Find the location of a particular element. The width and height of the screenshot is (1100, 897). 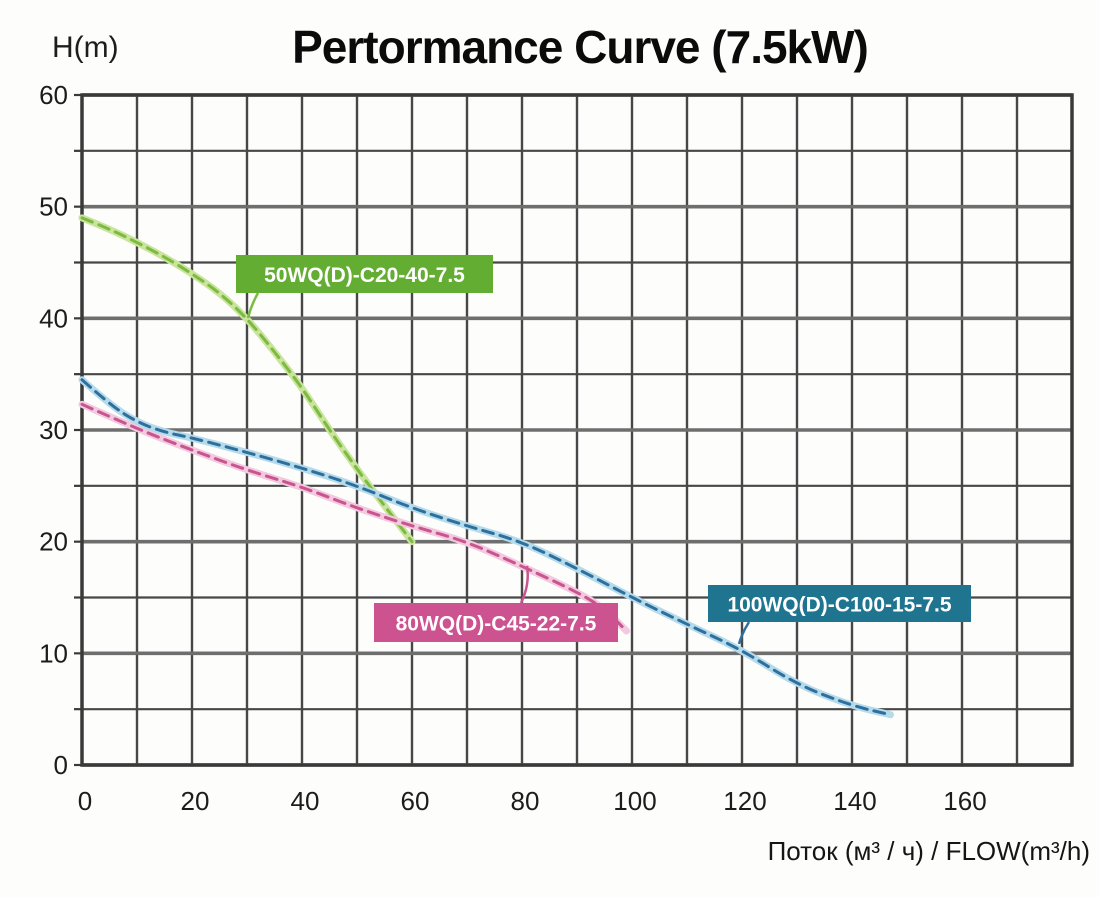

y-tick-label: 30 is located at coordinates (53, 430).